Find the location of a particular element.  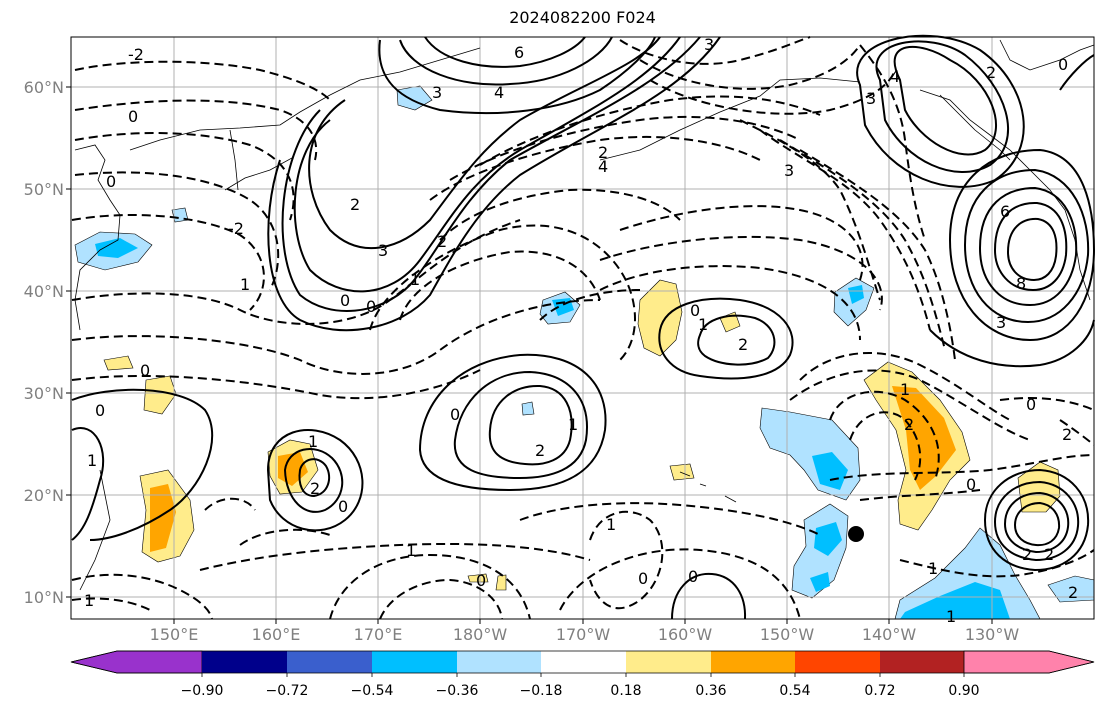

colorbar-extend-max is located at coordinates (1029, 662).